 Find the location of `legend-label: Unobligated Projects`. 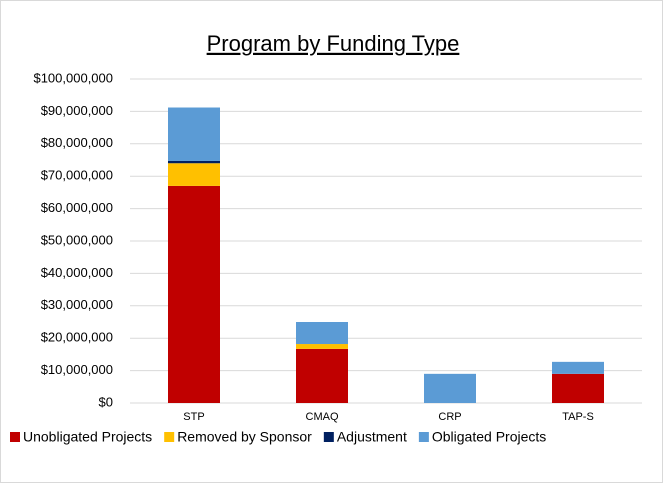

legend-label: Unobligated Projects is located at coordinates (87, 437).